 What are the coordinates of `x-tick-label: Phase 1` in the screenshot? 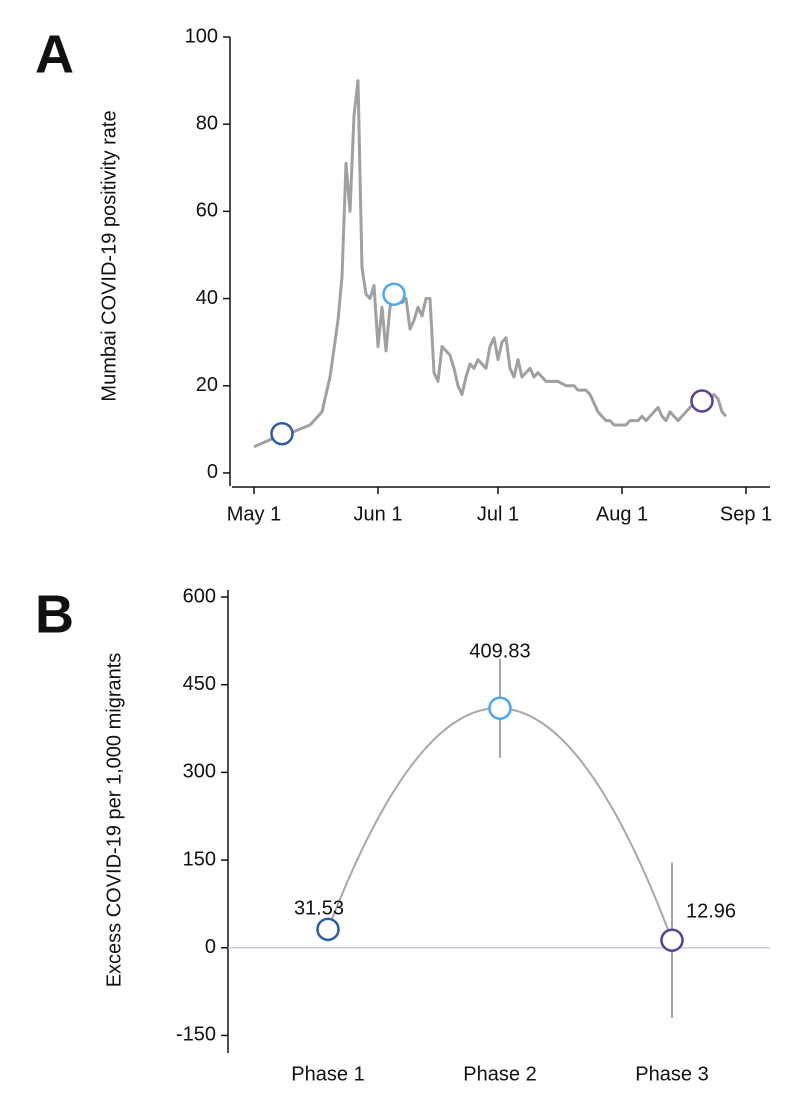 It's located at (327, 1074).